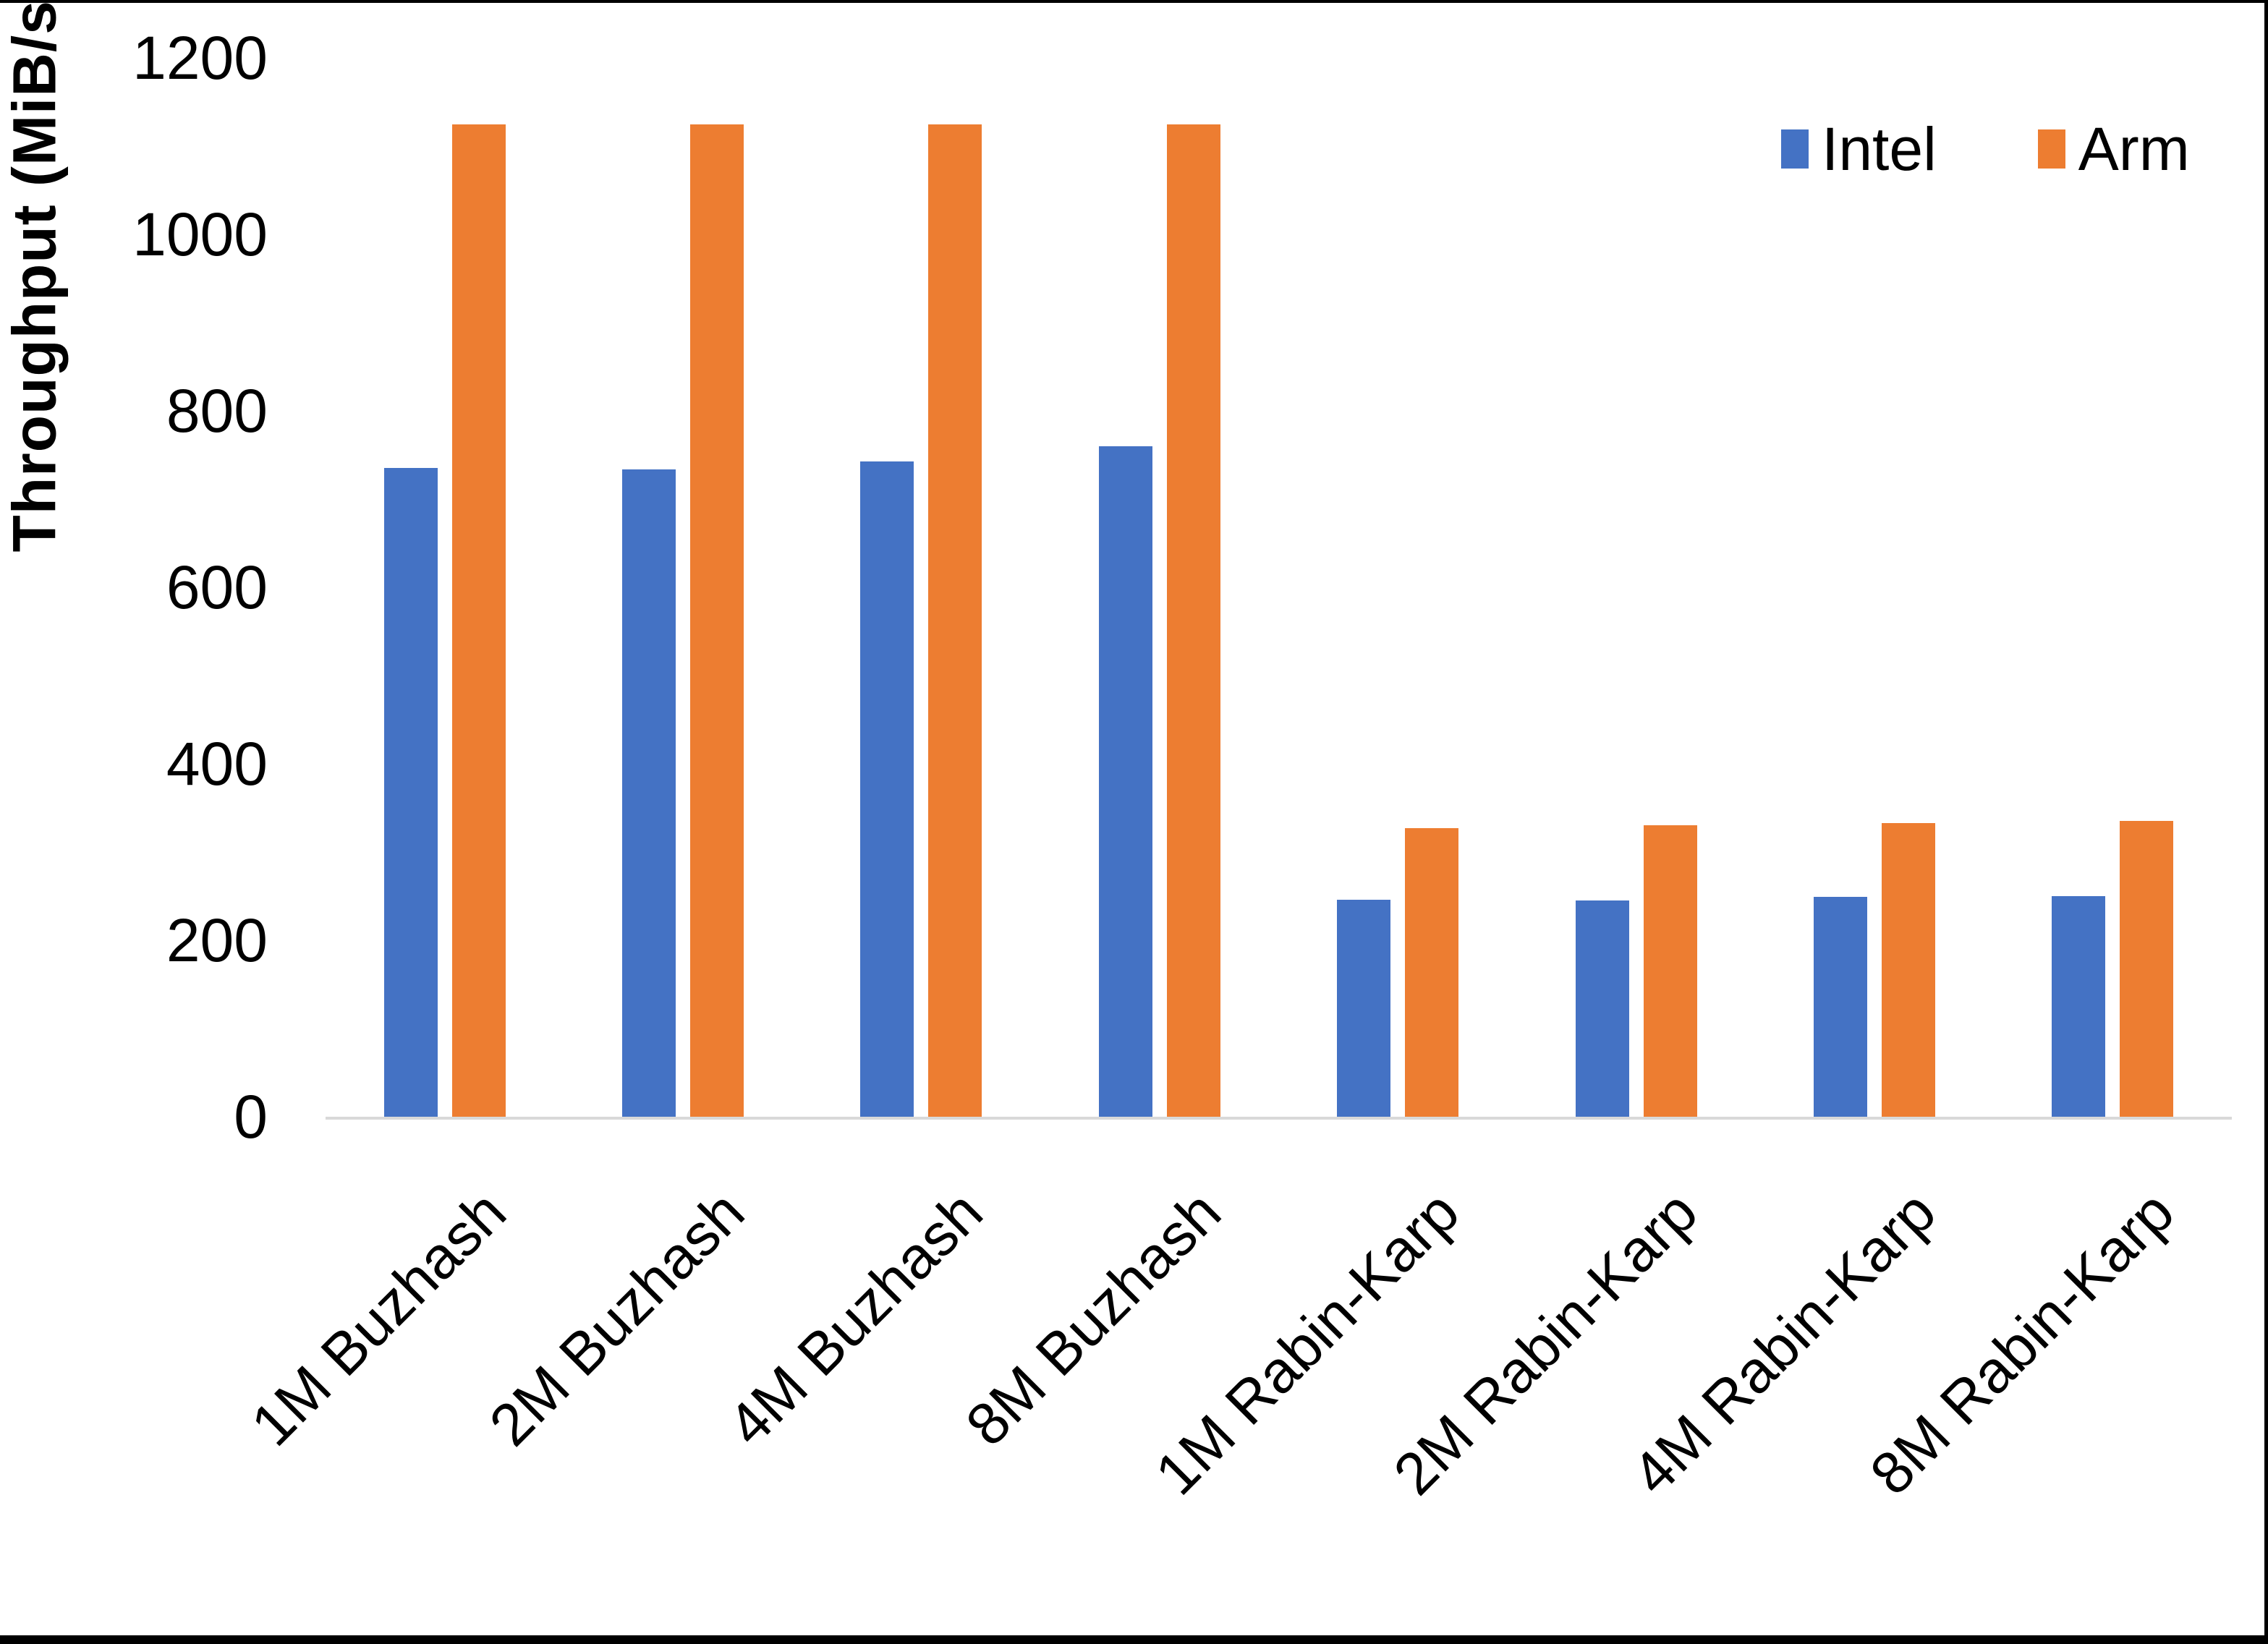  I want to click on bar-intel-8m-rabin-karp, so click(2079, 1006).